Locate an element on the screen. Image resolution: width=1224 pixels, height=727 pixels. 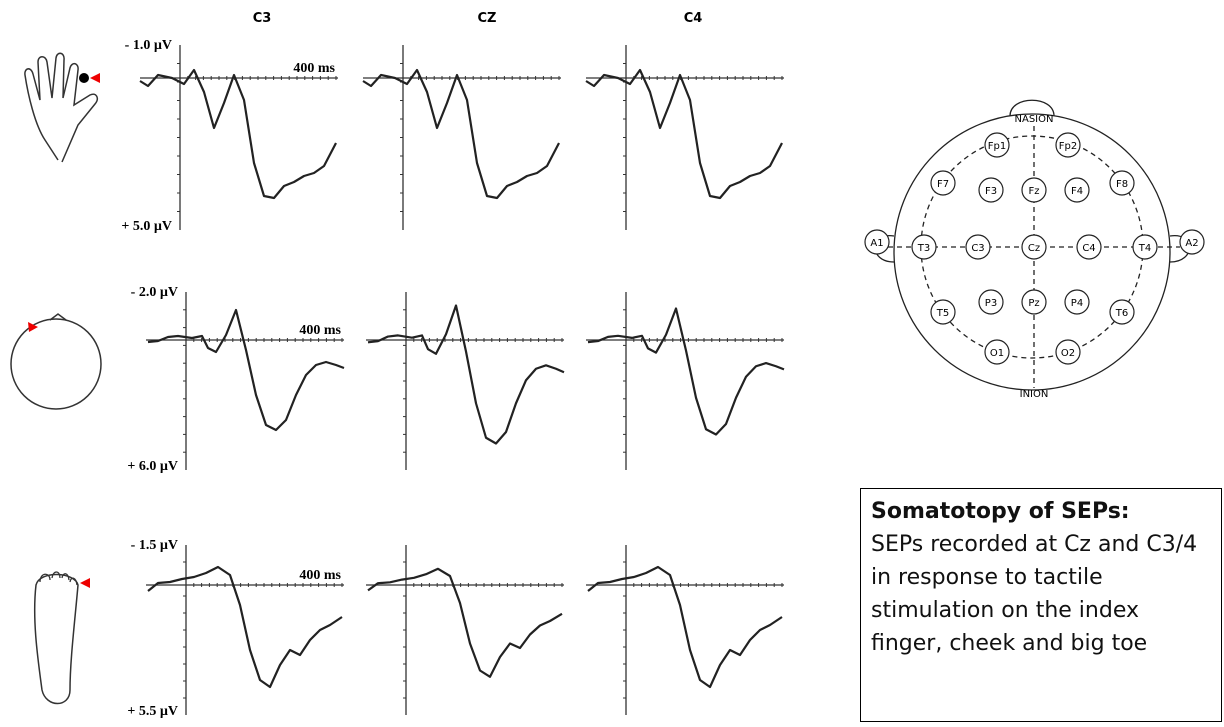
electrode-label: A1 is located at coordinates (876, 243).